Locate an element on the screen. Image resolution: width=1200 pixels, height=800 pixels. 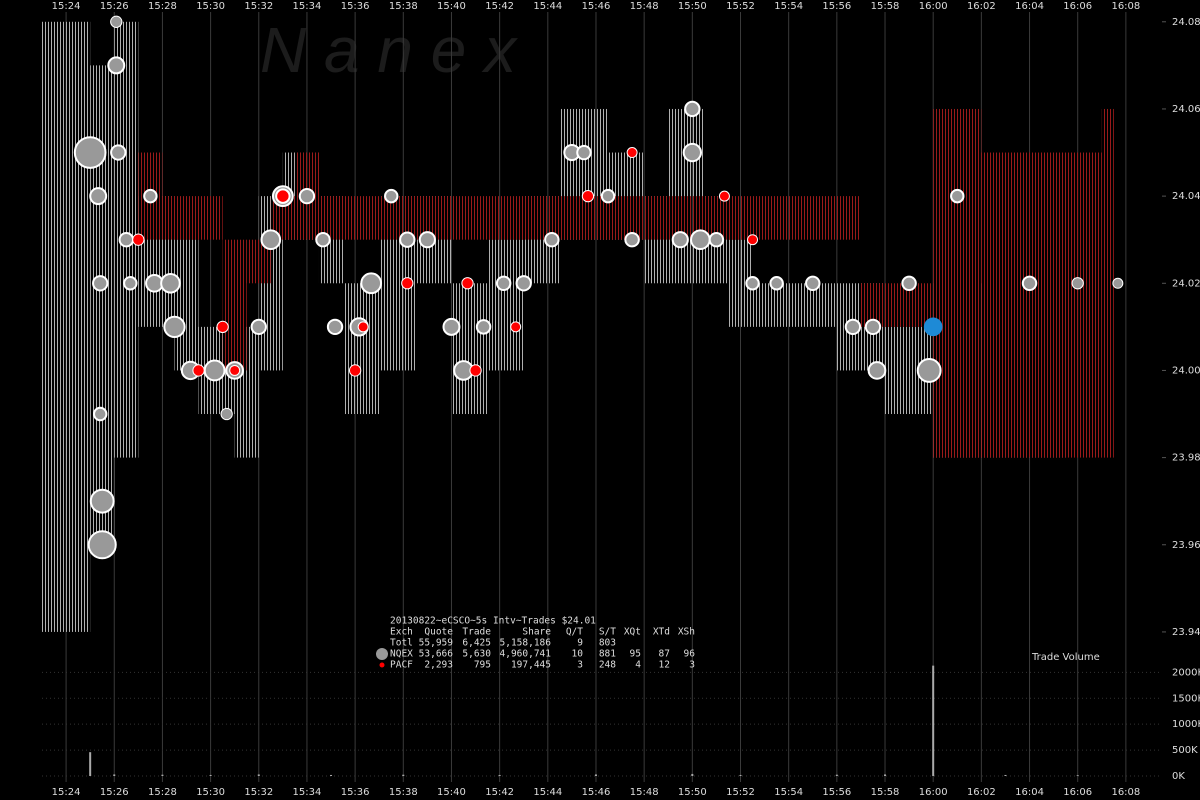
table-cell: 9 is located at coordinates (580, 643).